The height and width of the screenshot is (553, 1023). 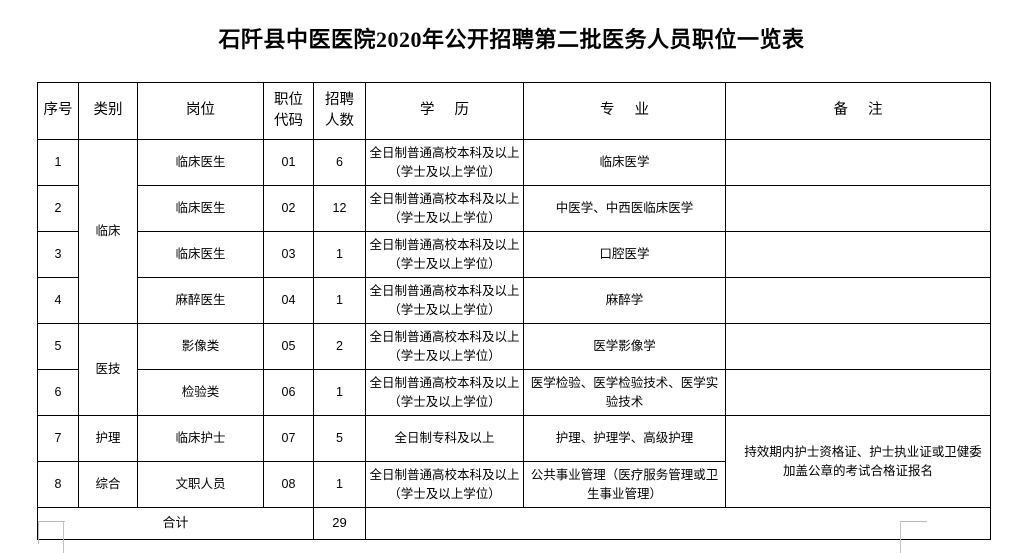 What do you see at coordinates (58, 300) in the screenshot?
I see `cell-index: 4` at bounding box center [58, 300].